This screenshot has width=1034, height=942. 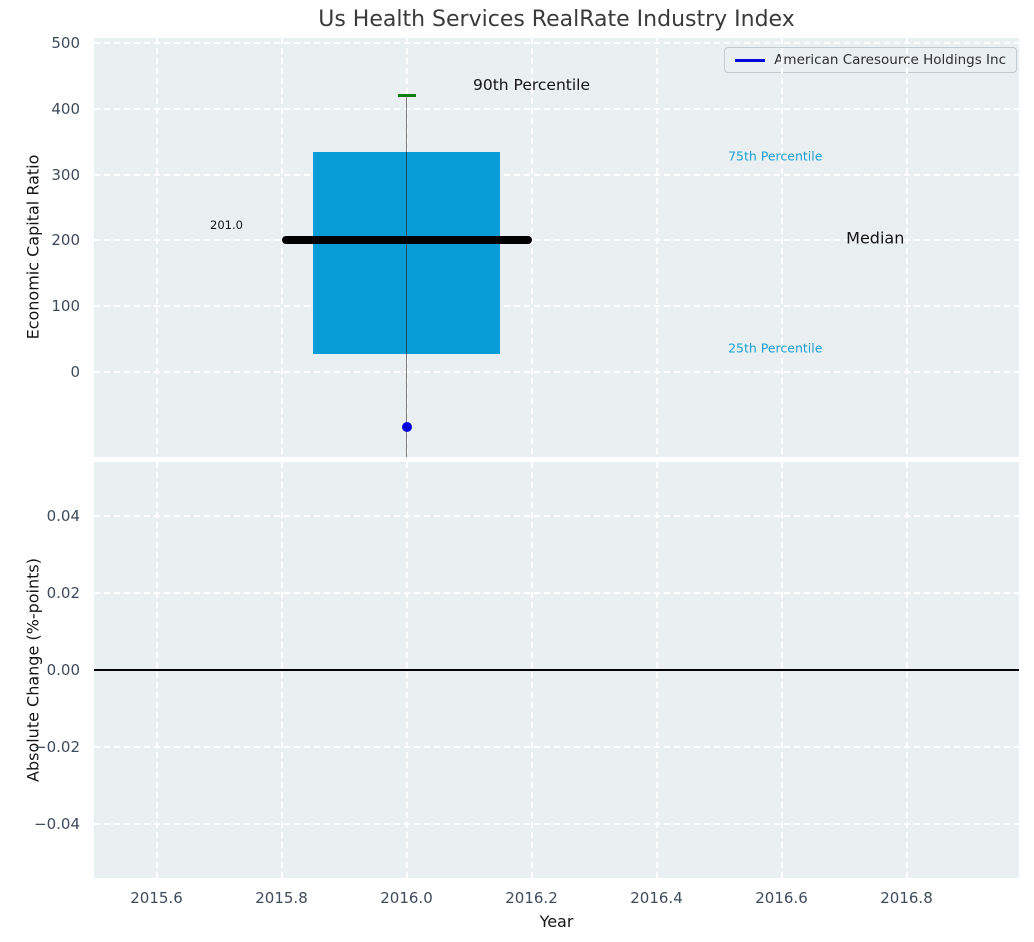 I want to click on cap-90th-percentile, so click(x=406, y=96).